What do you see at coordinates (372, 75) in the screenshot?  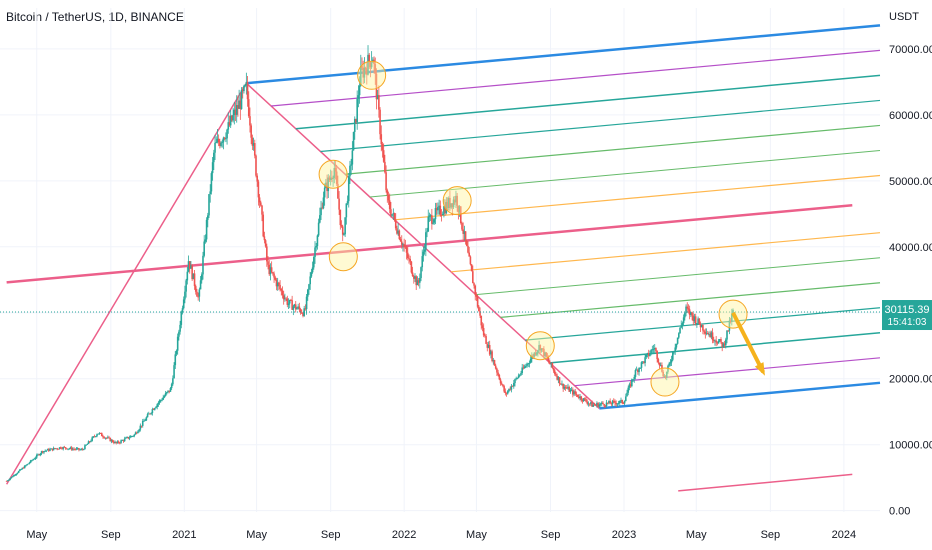 I see `highlight-circle` at bounding box center [372, 75].